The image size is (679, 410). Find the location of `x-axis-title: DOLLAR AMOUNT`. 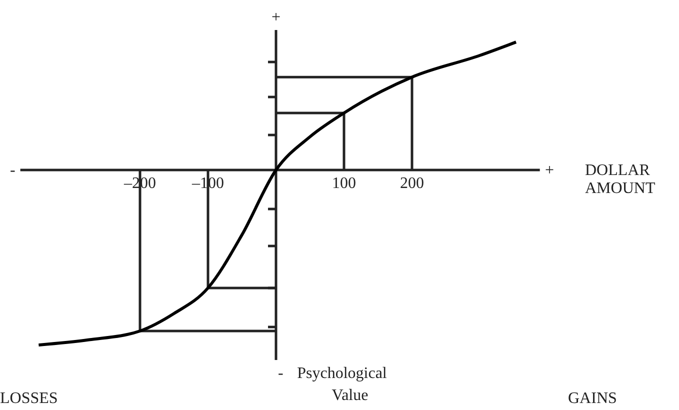

x-axis-title: DOLLAR AMOUNT is located at coordinates (620, 179).